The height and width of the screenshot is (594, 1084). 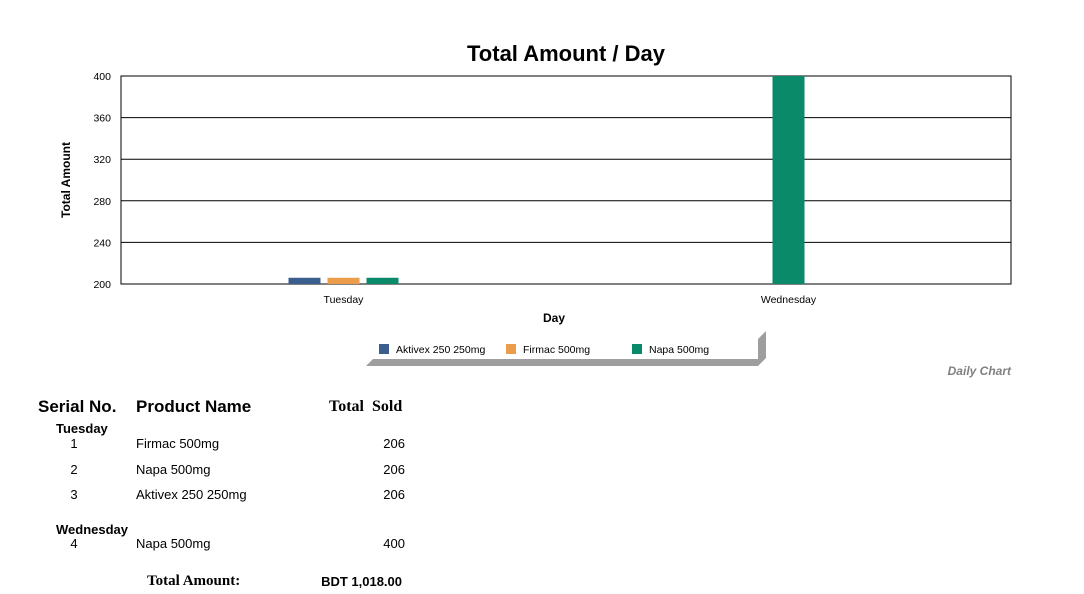 I want to click on x-axis-label: Day, so click(x=554, y=318).